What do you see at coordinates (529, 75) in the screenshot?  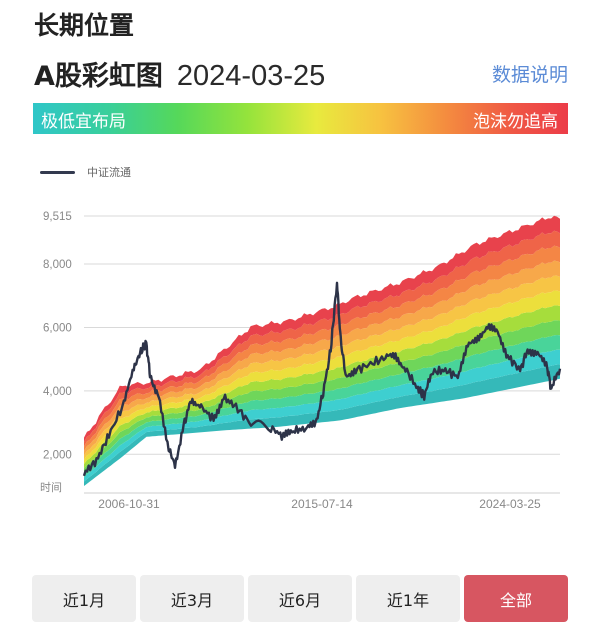 I see `data-description-link: 数据说明` at bounding box center [529, 75].